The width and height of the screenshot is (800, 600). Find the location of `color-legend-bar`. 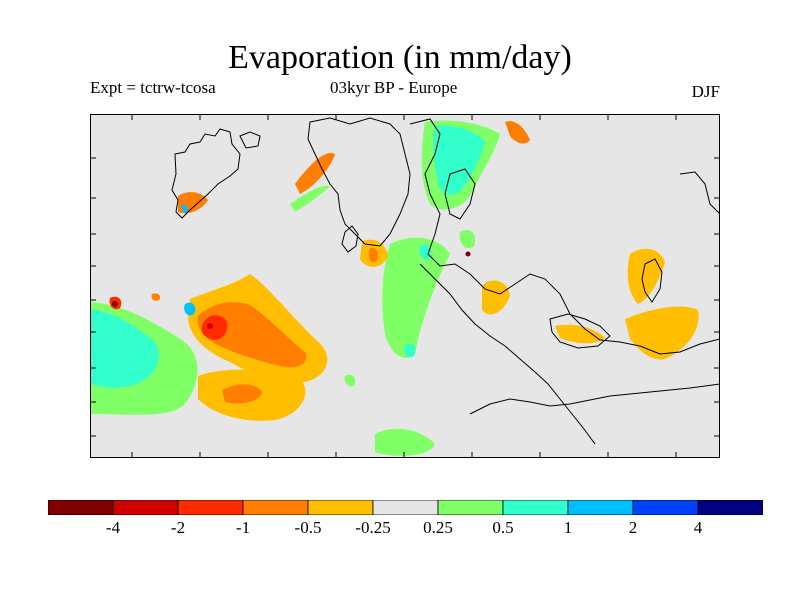

color-legend-bar is located at coordinates (405, 507).